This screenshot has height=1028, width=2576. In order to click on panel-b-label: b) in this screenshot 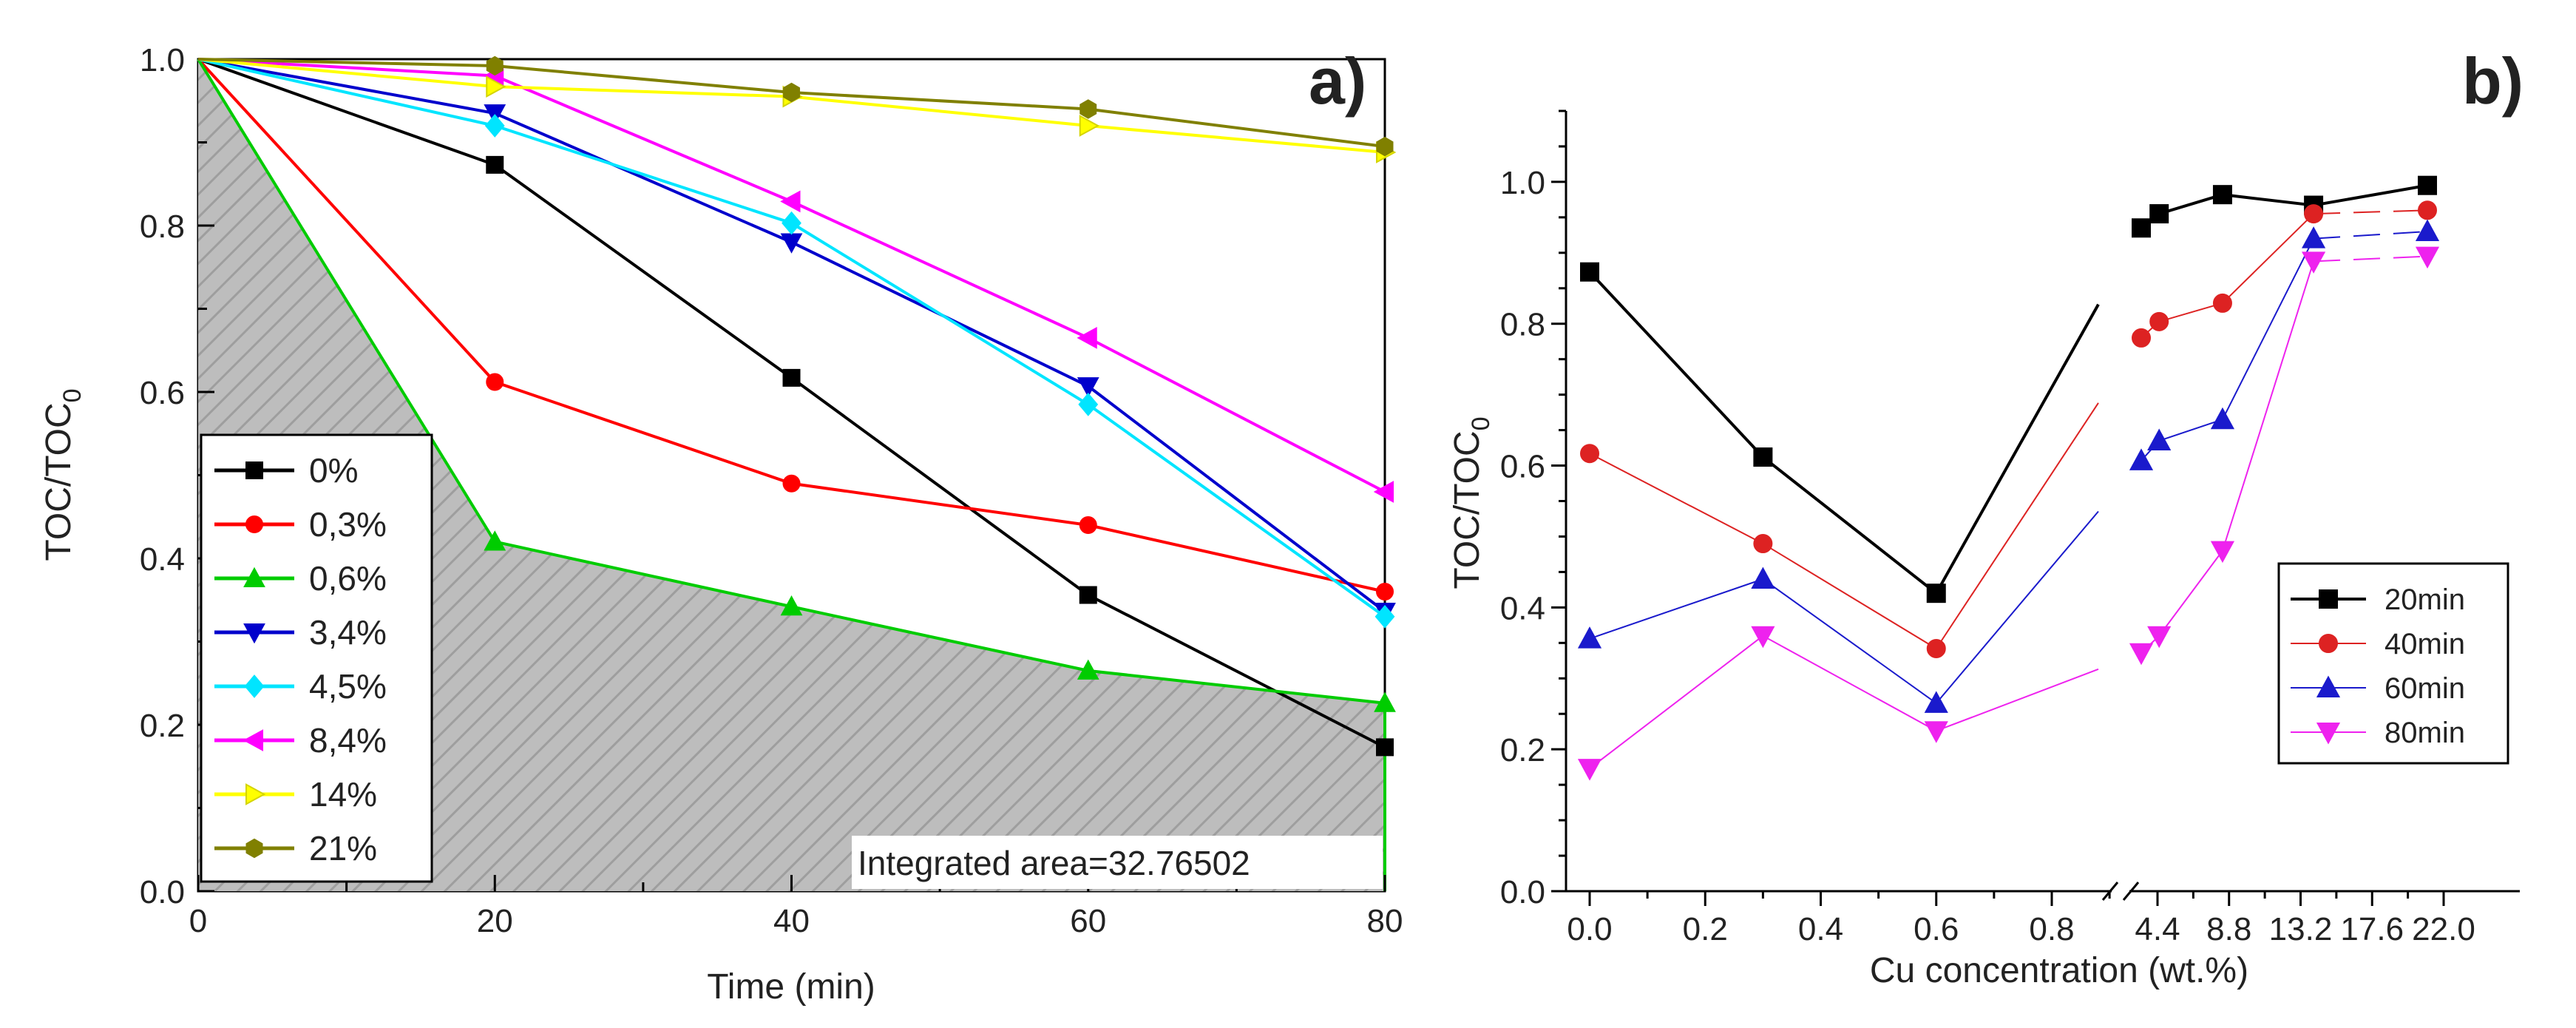, I will do `click(2493, 81)`.